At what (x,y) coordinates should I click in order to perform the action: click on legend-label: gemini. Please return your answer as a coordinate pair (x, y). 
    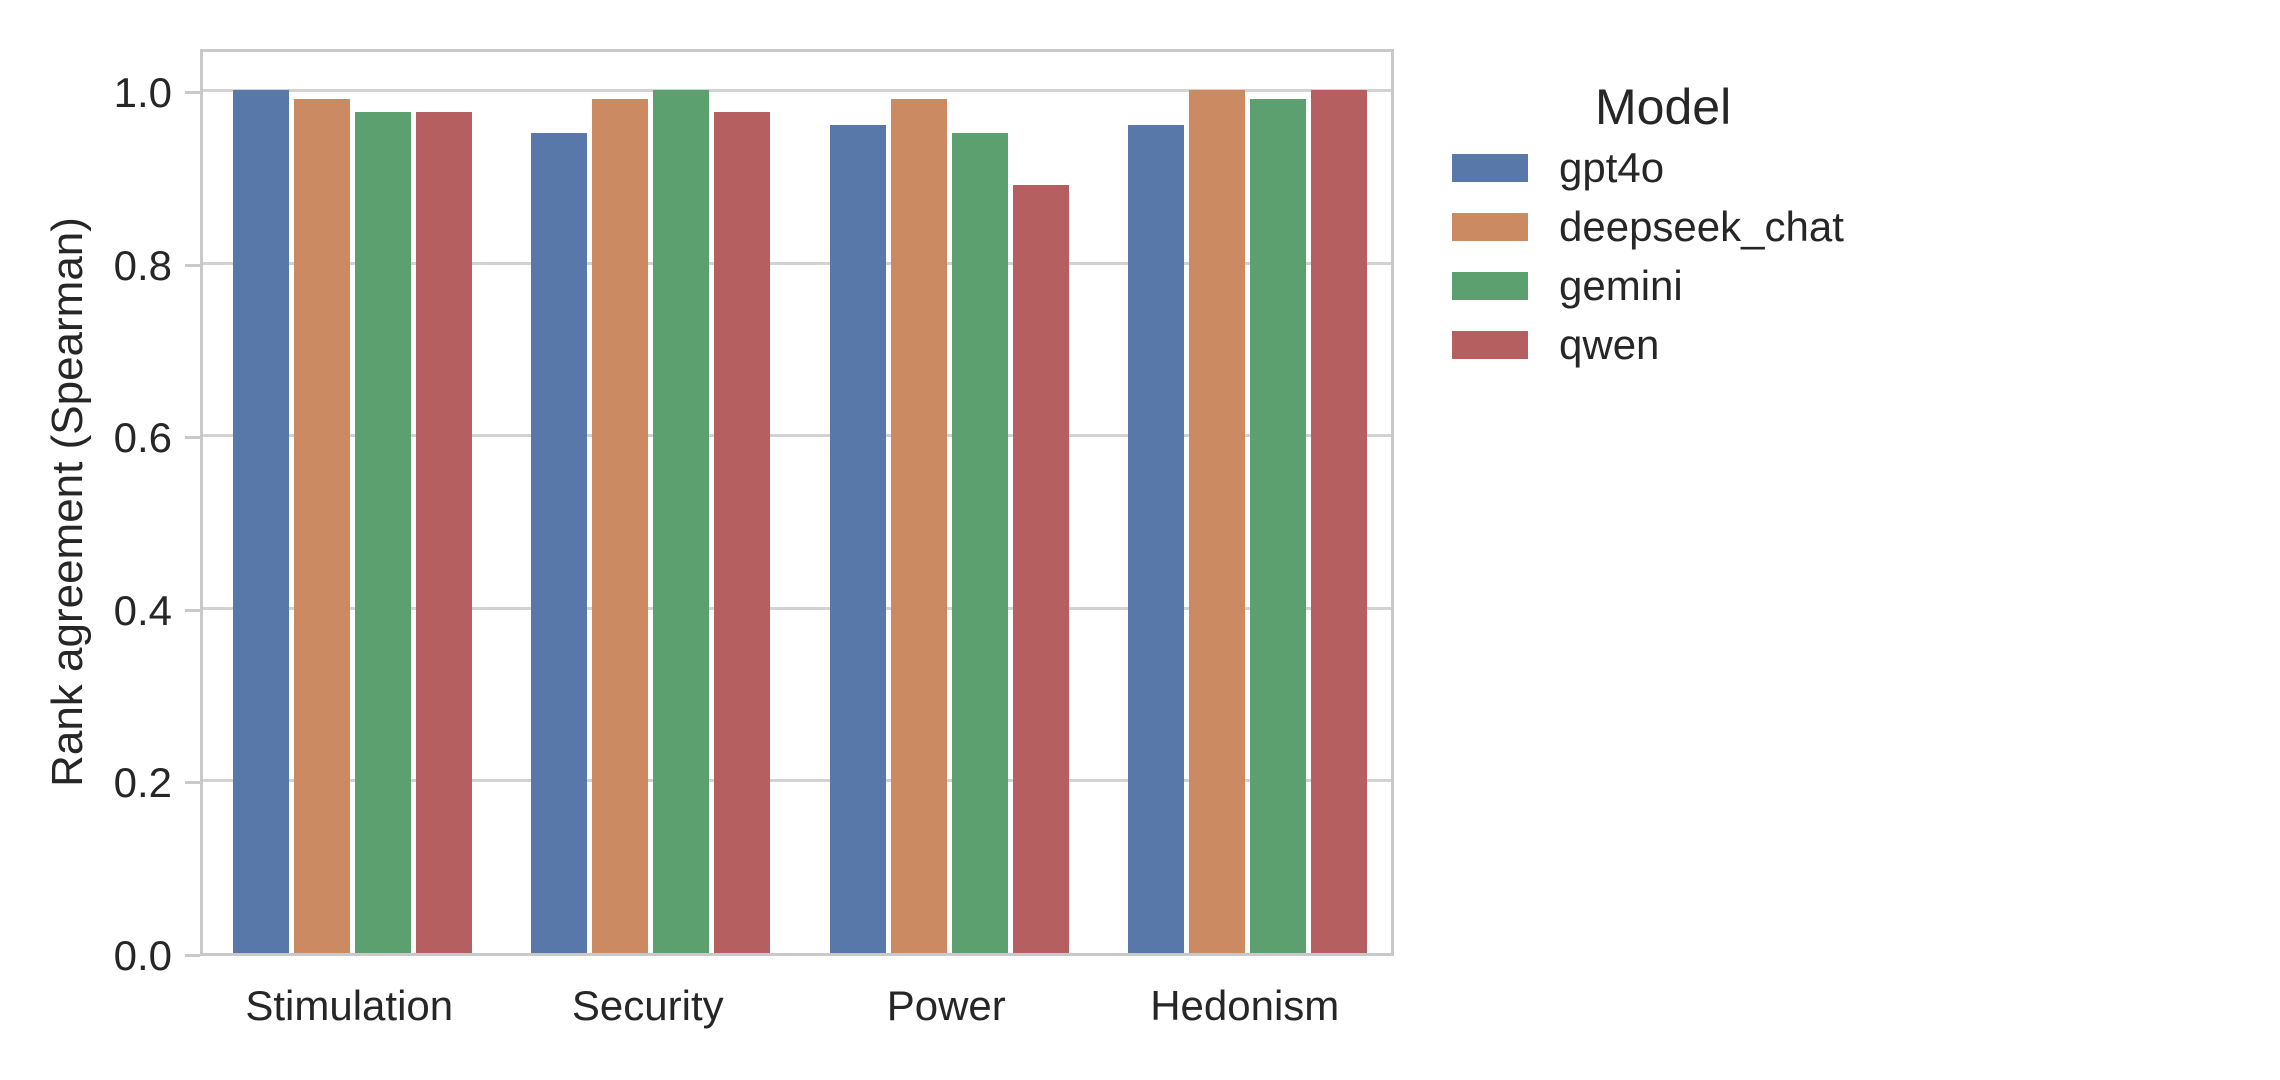
    Looking at the image, I should click on (1621, 285).